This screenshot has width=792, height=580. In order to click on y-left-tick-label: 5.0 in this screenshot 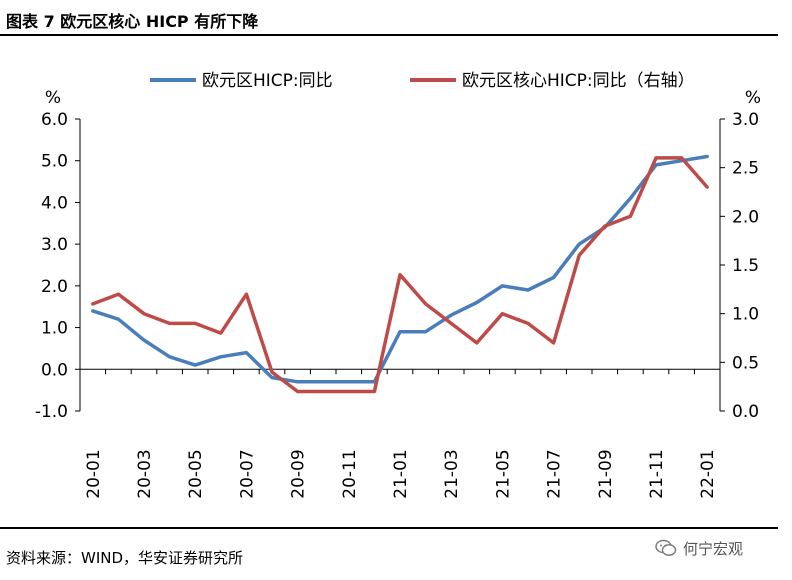, I will do `click(54, 162)`.